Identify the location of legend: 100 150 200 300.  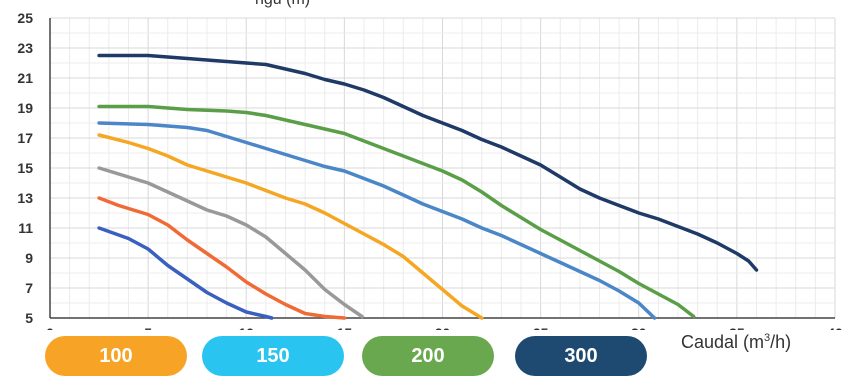
(426, 362).